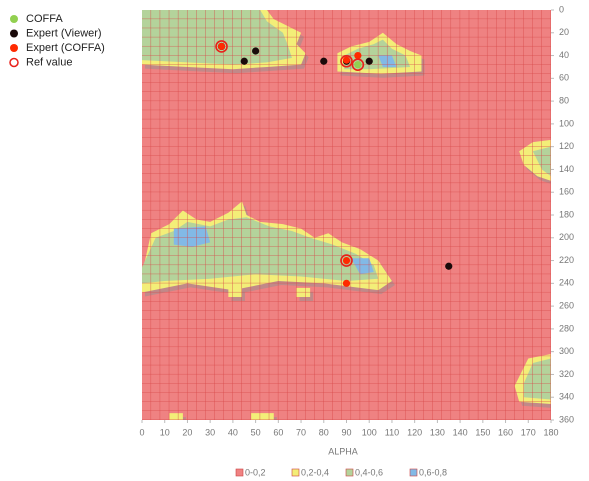 This screenshot has width=589, height=481. Describe the element at coordinates (482, 432) in the screenshot. I see `x-tick-label: 150` at that location.